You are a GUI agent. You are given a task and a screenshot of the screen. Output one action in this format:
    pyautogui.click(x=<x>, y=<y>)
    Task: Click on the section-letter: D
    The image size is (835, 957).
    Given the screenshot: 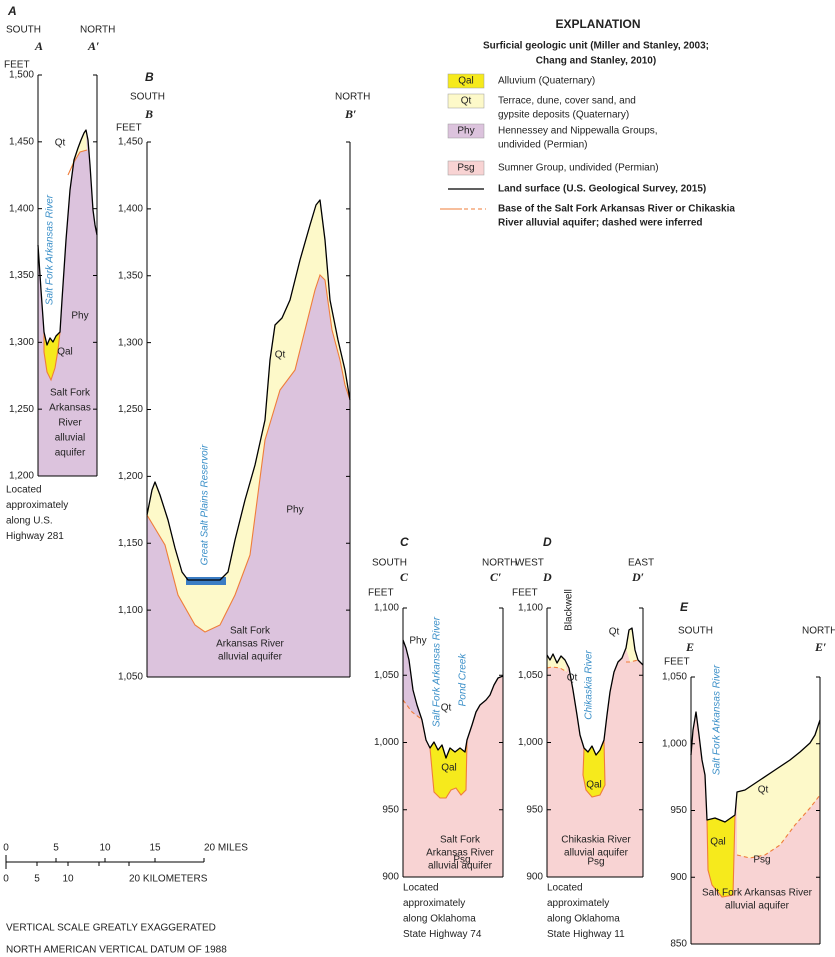 What is the action you would take?
    pyautogui.click(x=547, y=542)
    